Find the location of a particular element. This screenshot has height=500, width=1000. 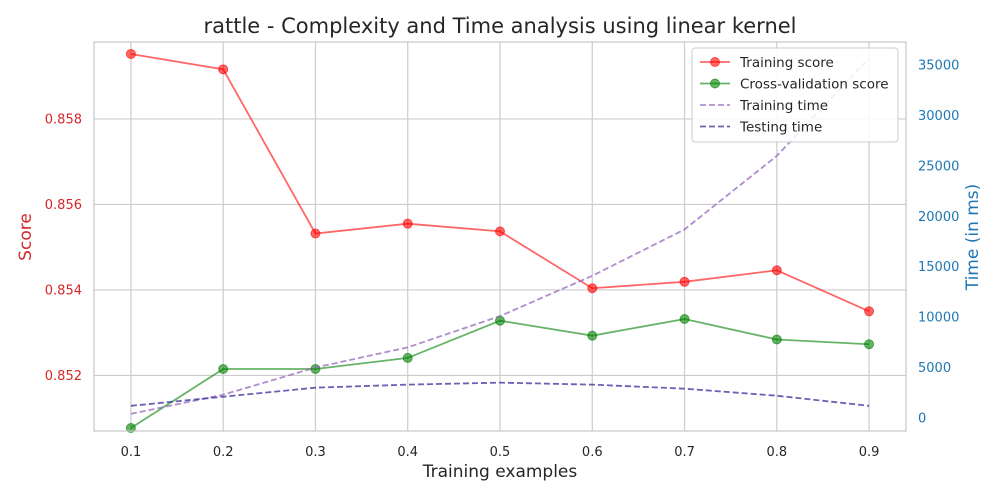

training-score-legend-label: Training score is located at coordinates (786, 63).